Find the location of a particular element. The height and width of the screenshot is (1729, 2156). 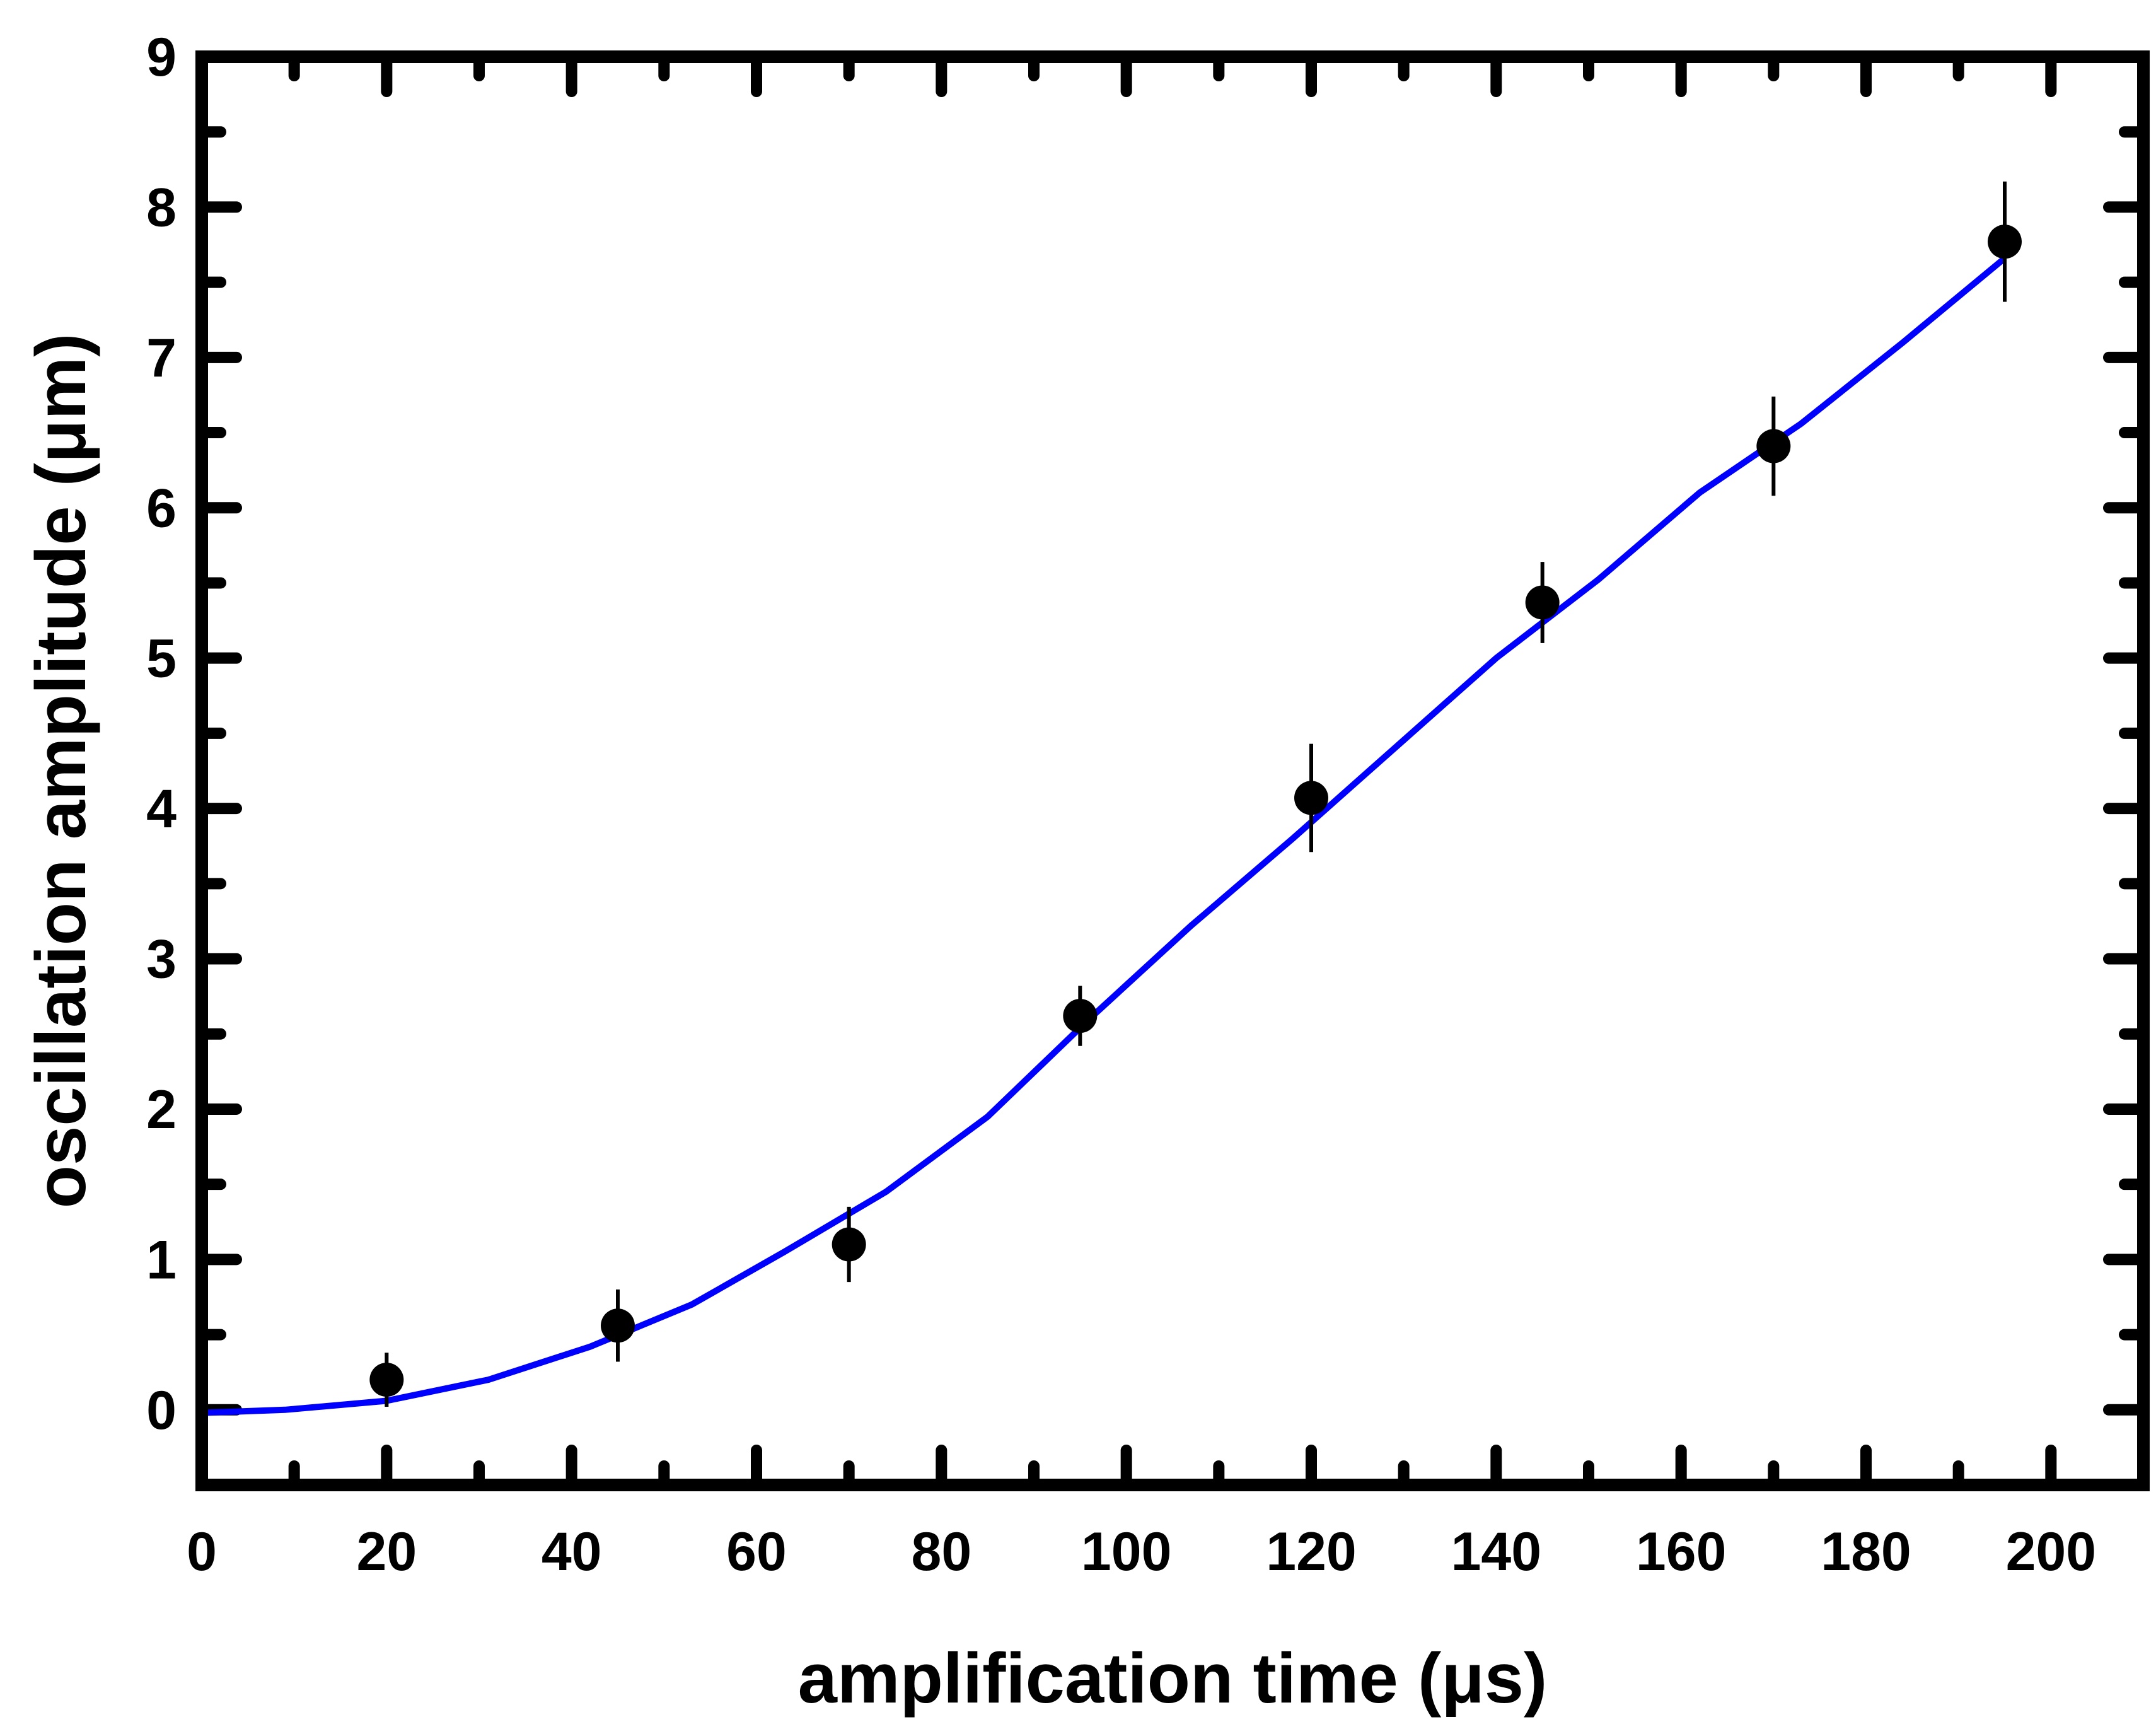

x-tick-label: 140 is located at coordinates (1497, 1552).